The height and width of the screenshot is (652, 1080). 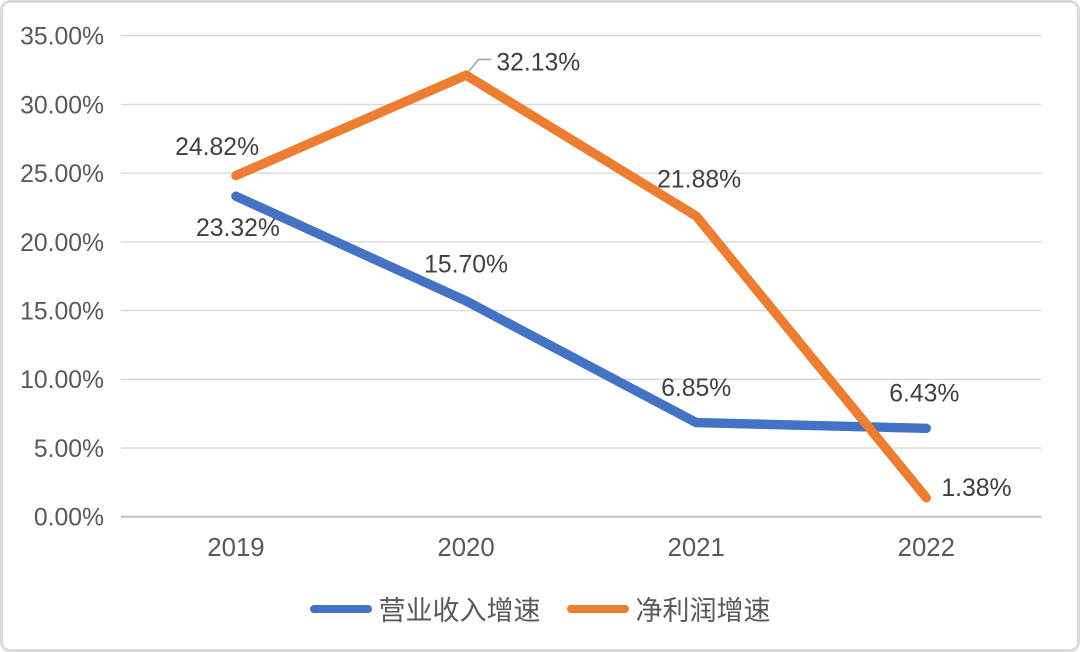 I want to click on y-axis-tick-label: 5.00%, so click(x=69, y=449).